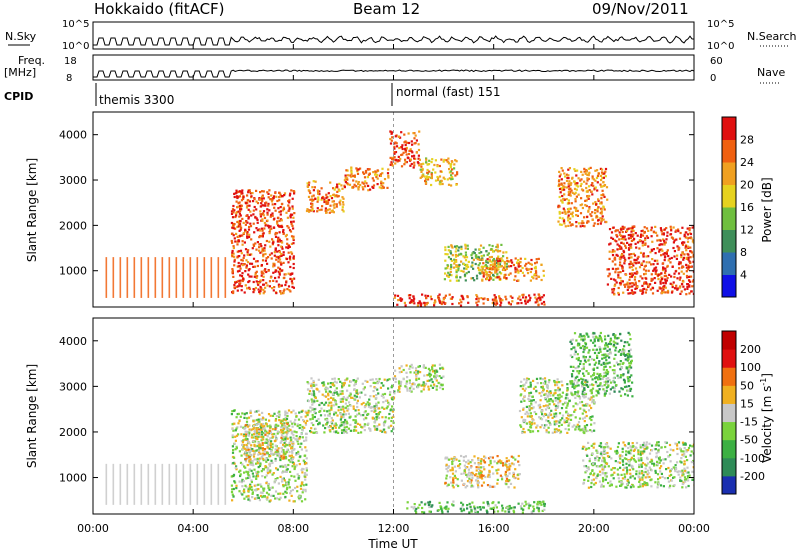 The width and height of the screenshot is (800, 554). What do you see at coordinates (75, 46) in the screenshot?
I see `nsky-tick-bottom: 10^0` at bounding box center [75, 46].